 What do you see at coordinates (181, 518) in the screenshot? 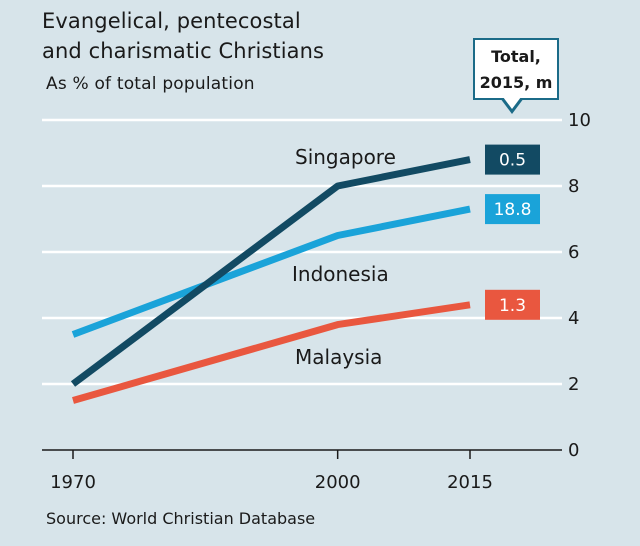
I see `source-note: Source: World Christian Database` at bounding box center [181, 518].